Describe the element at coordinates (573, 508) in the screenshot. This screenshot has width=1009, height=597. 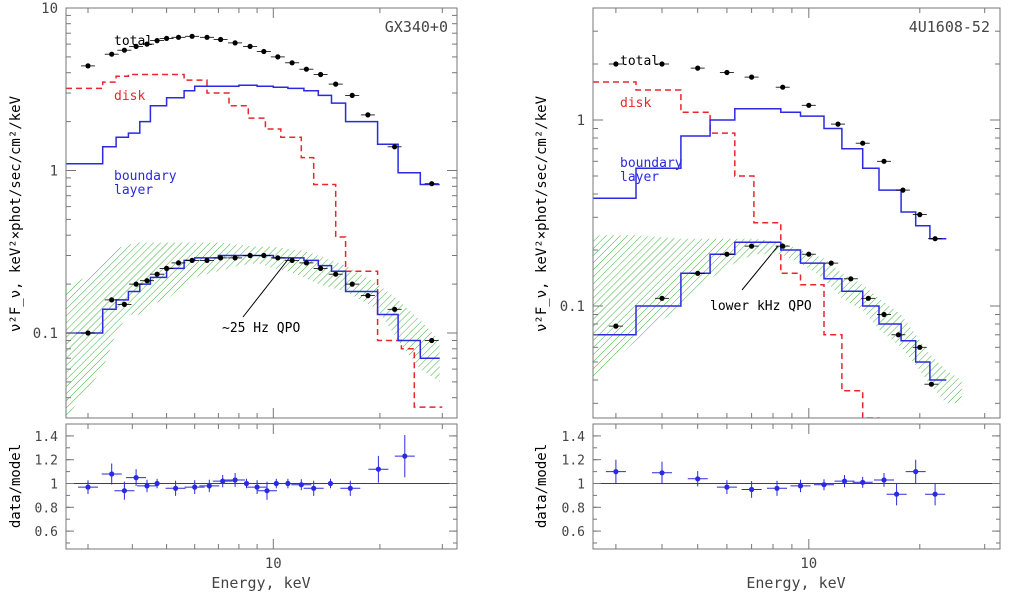
I see `ratio-y-tick-label: 0.8` at that location.